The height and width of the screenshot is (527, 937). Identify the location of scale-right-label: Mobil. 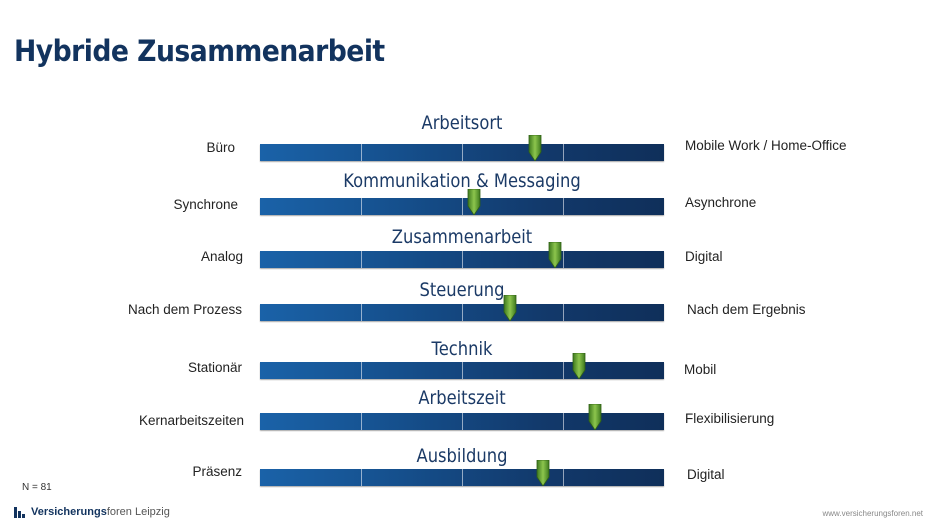
(700, 369).